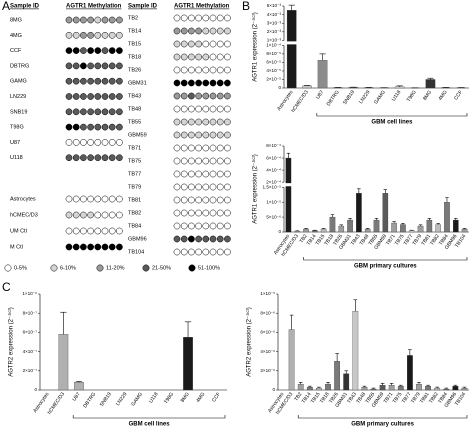 This screenshot has width=474, height=435. I want to click on x-tick-label: TB2, so click(298, 396).